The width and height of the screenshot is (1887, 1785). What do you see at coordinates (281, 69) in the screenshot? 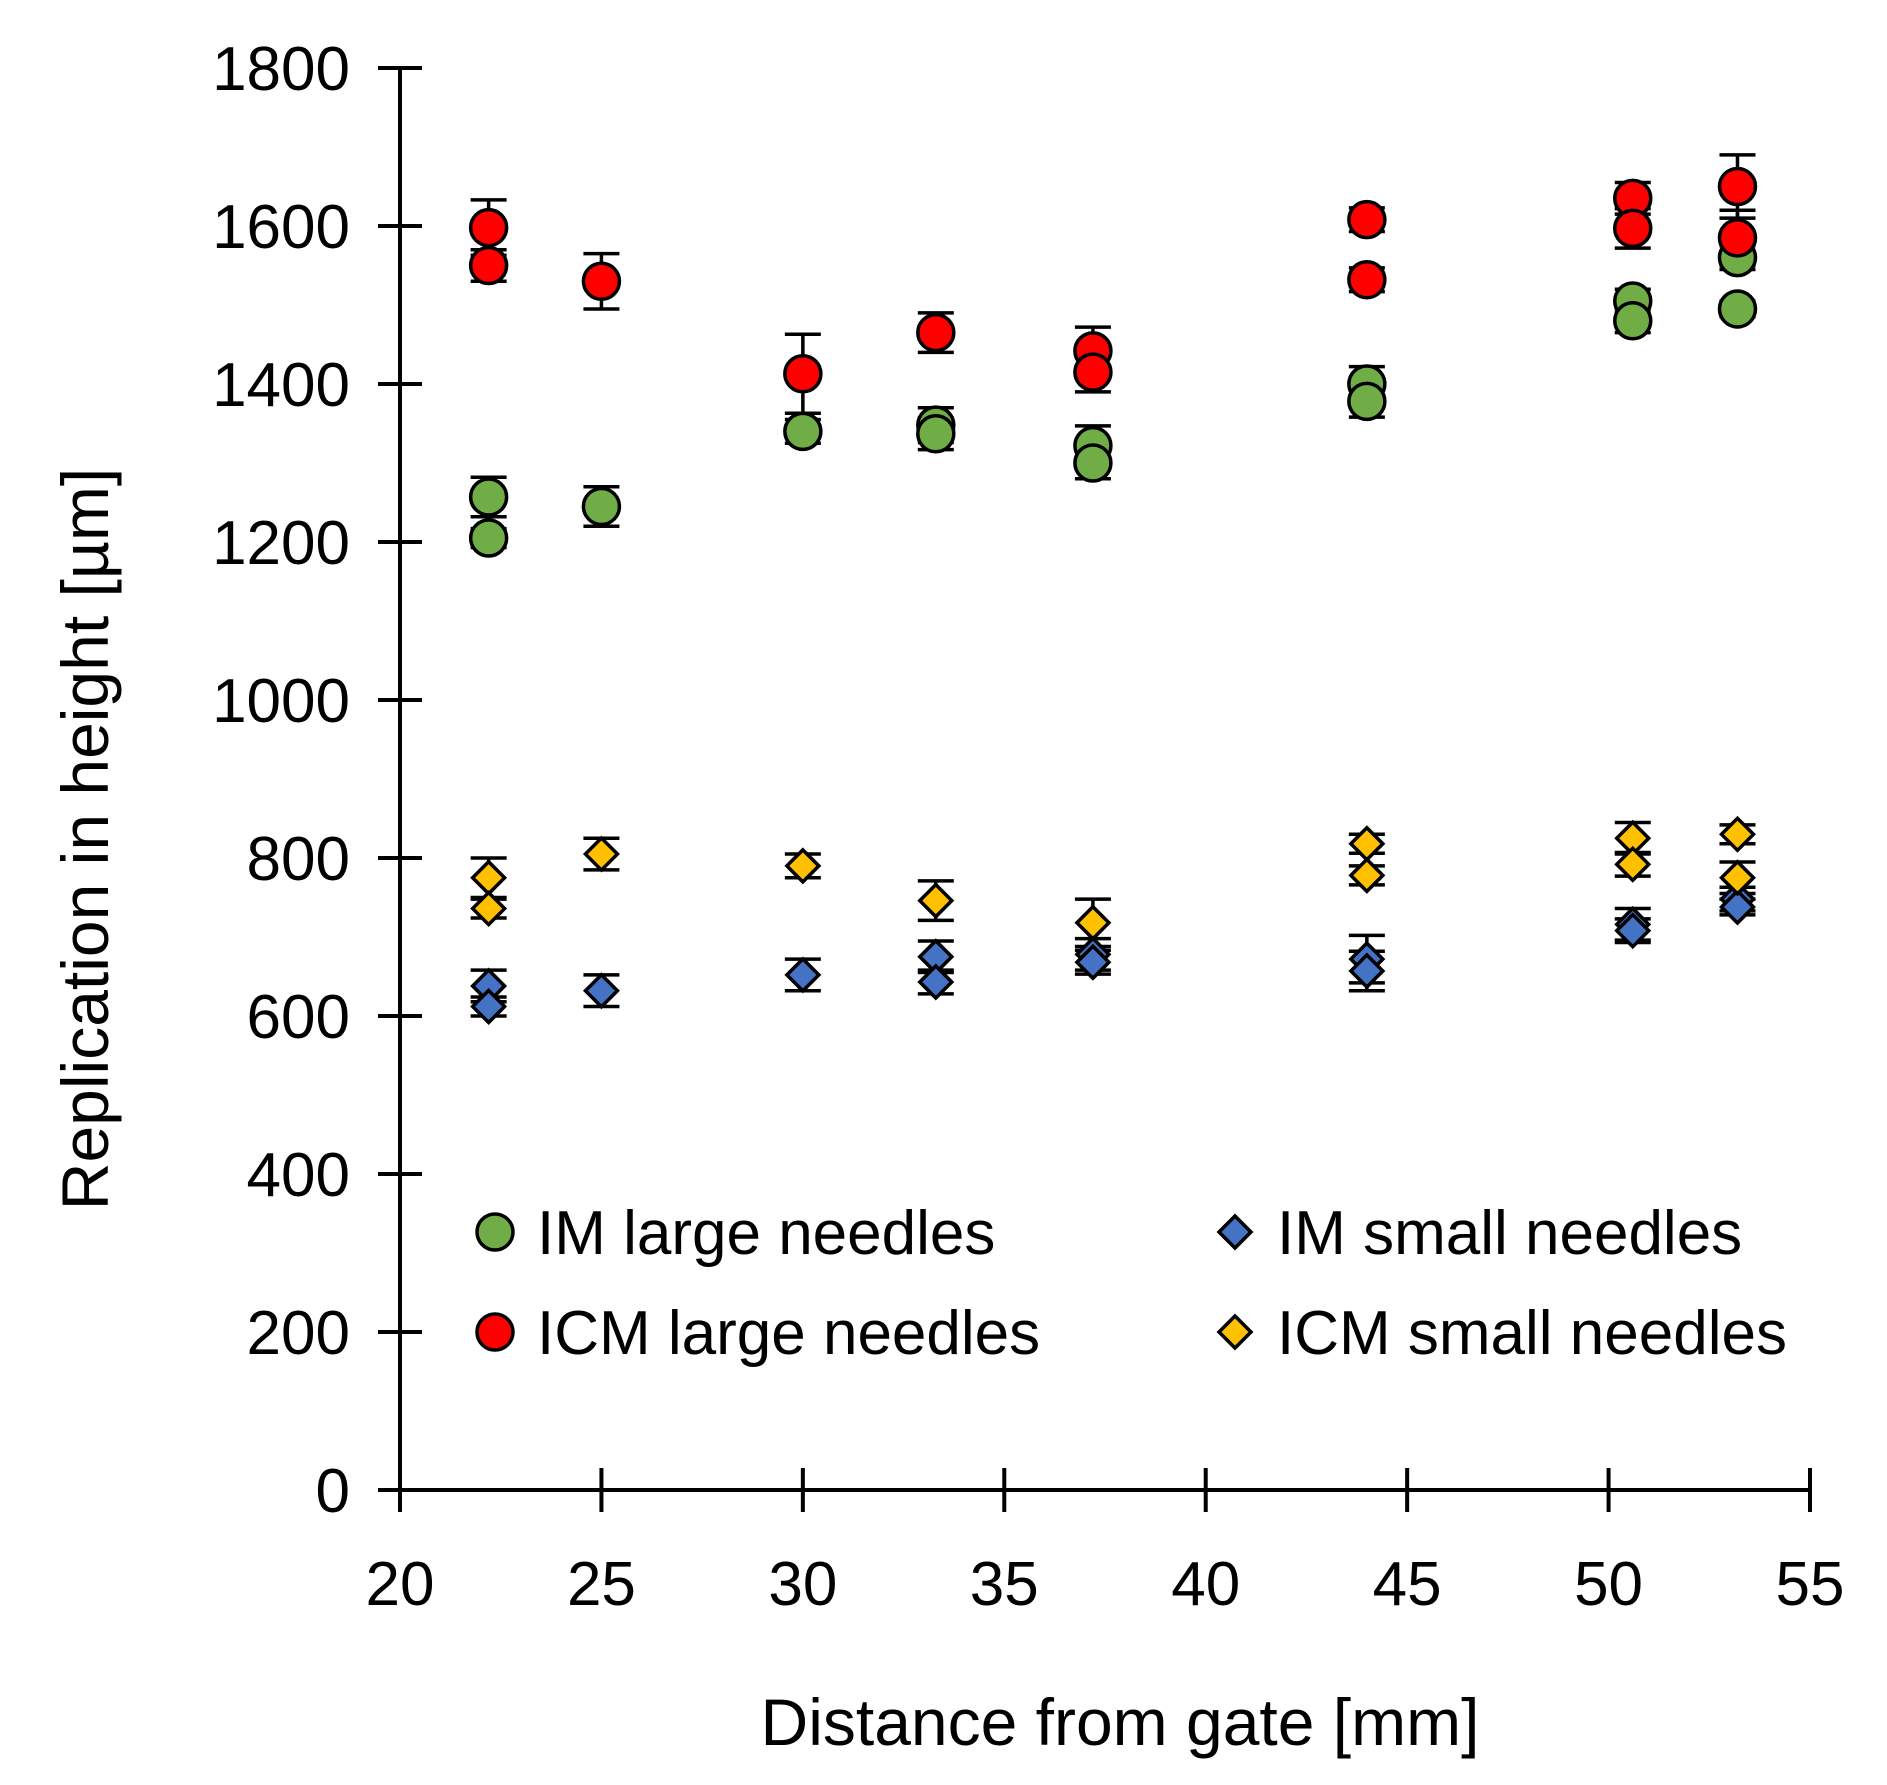
I see `y-tick-label: 1800` at bounding box center [281, 69].